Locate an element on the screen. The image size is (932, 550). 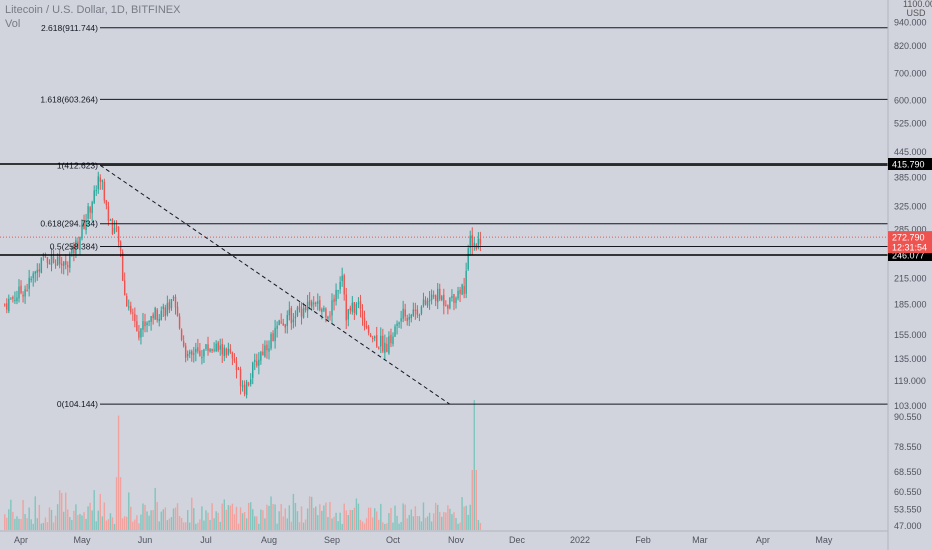
level-price-tag-text: 415.790 is located at coordinates (908, 165).